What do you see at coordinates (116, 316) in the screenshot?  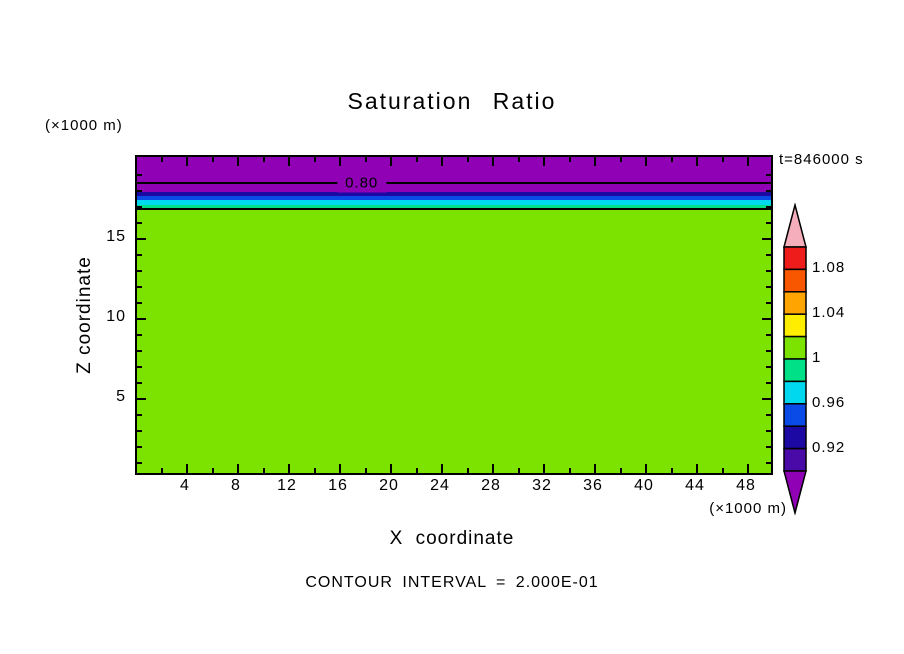 I see `y-tick-label: 10` at bounding box center [116, 316].